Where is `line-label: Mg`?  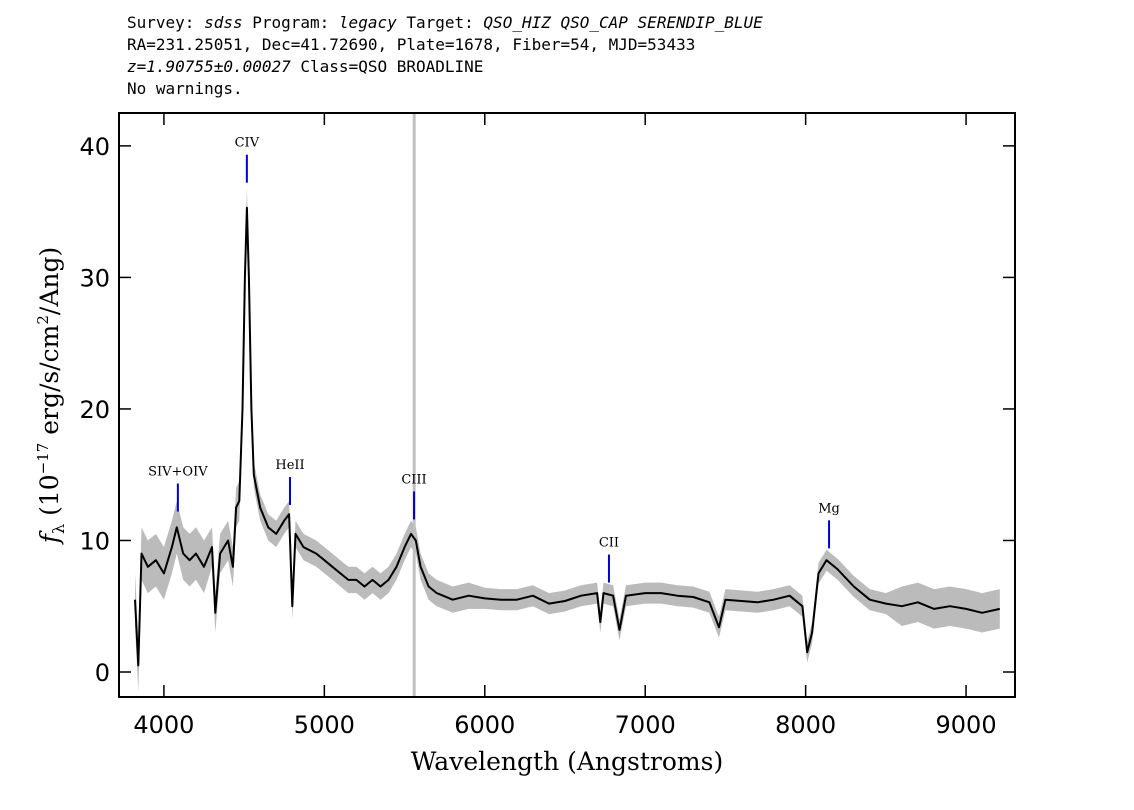
line-label: Mg is located at coordinates (829, 508).